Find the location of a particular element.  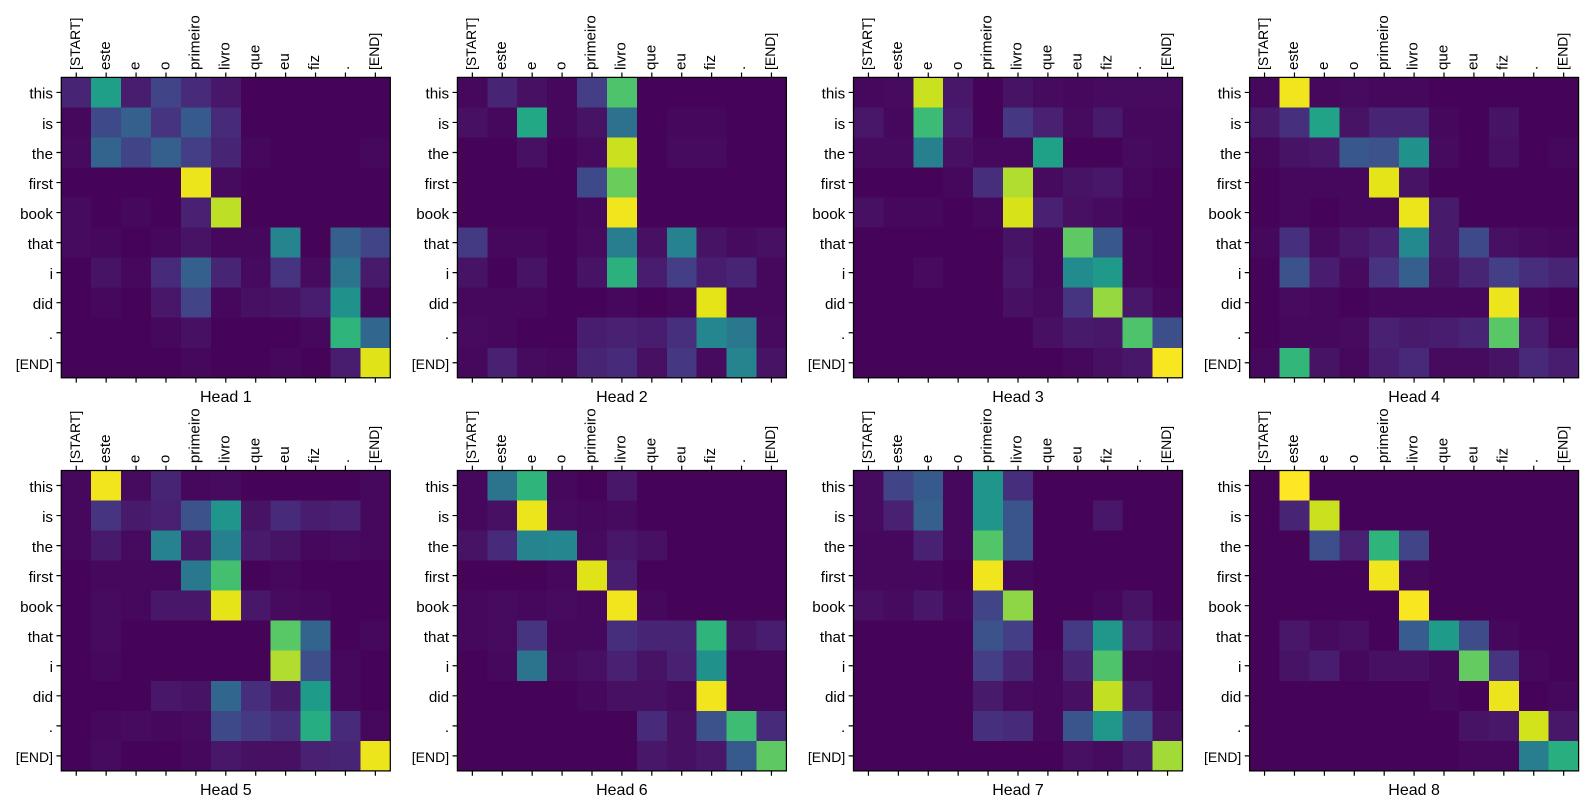

svg-text: Head 2 is located at coordinates (622, 397).